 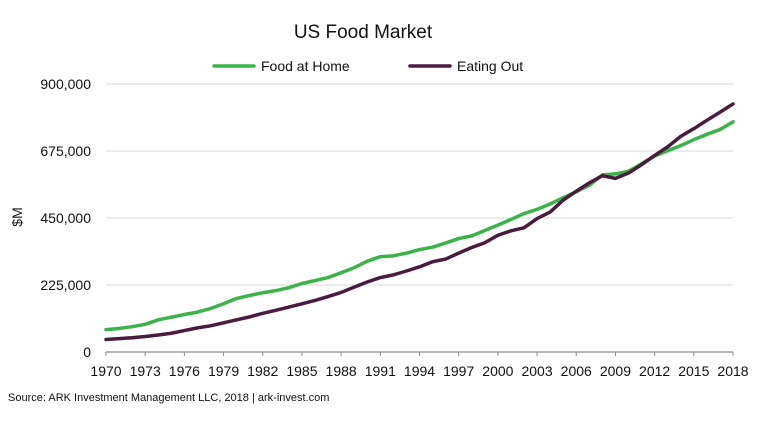 What do you see at coordinates (65, 84) in the screenshot?
I see `y-tick-label: 900,000` at bounding box center [65, 84].